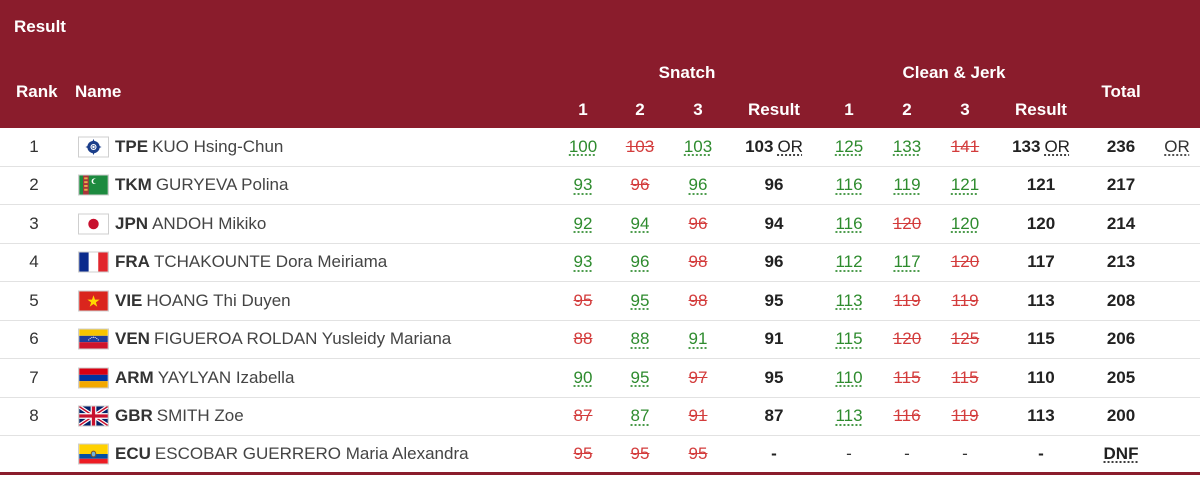  Describe the element at coordinates (1041, 454) in the screenshot. I see `cj-result: -` at that location.